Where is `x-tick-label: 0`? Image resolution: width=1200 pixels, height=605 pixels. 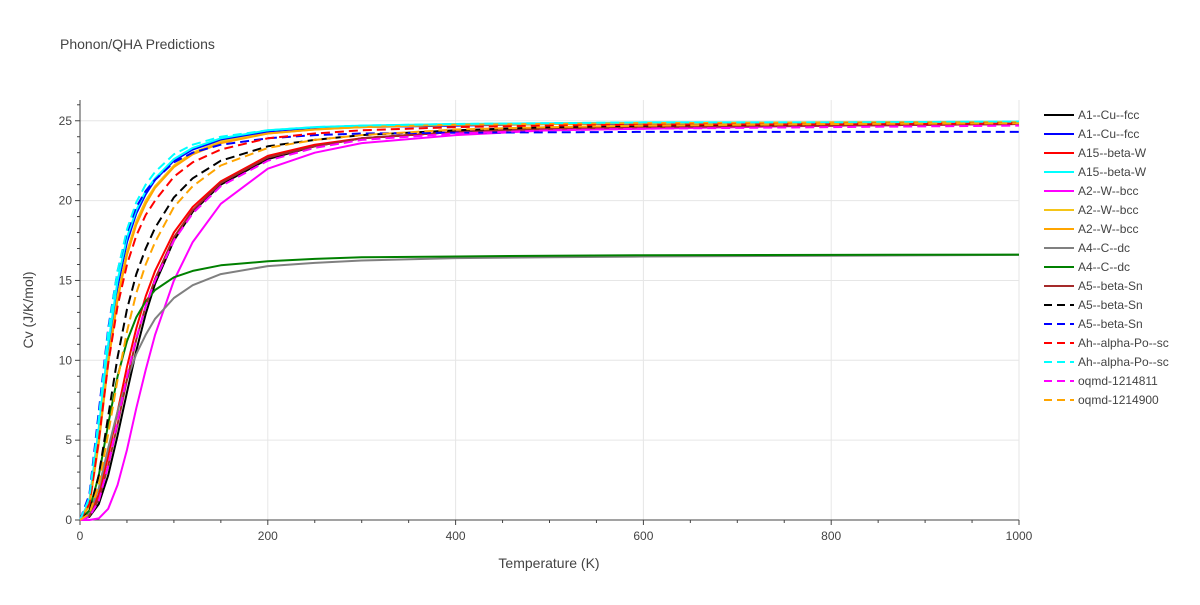 x-tick-label: 0 is located at coordinates (80, 536).